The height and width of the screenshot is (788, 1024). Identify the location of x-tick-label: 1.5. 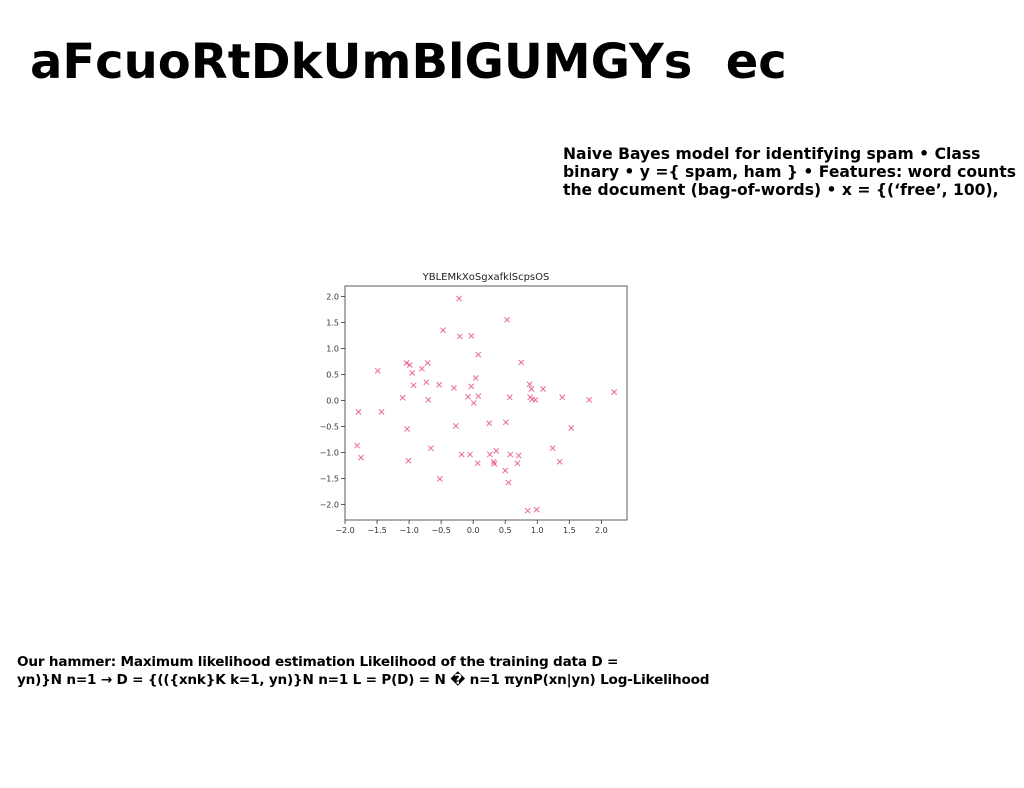
(569, 530).